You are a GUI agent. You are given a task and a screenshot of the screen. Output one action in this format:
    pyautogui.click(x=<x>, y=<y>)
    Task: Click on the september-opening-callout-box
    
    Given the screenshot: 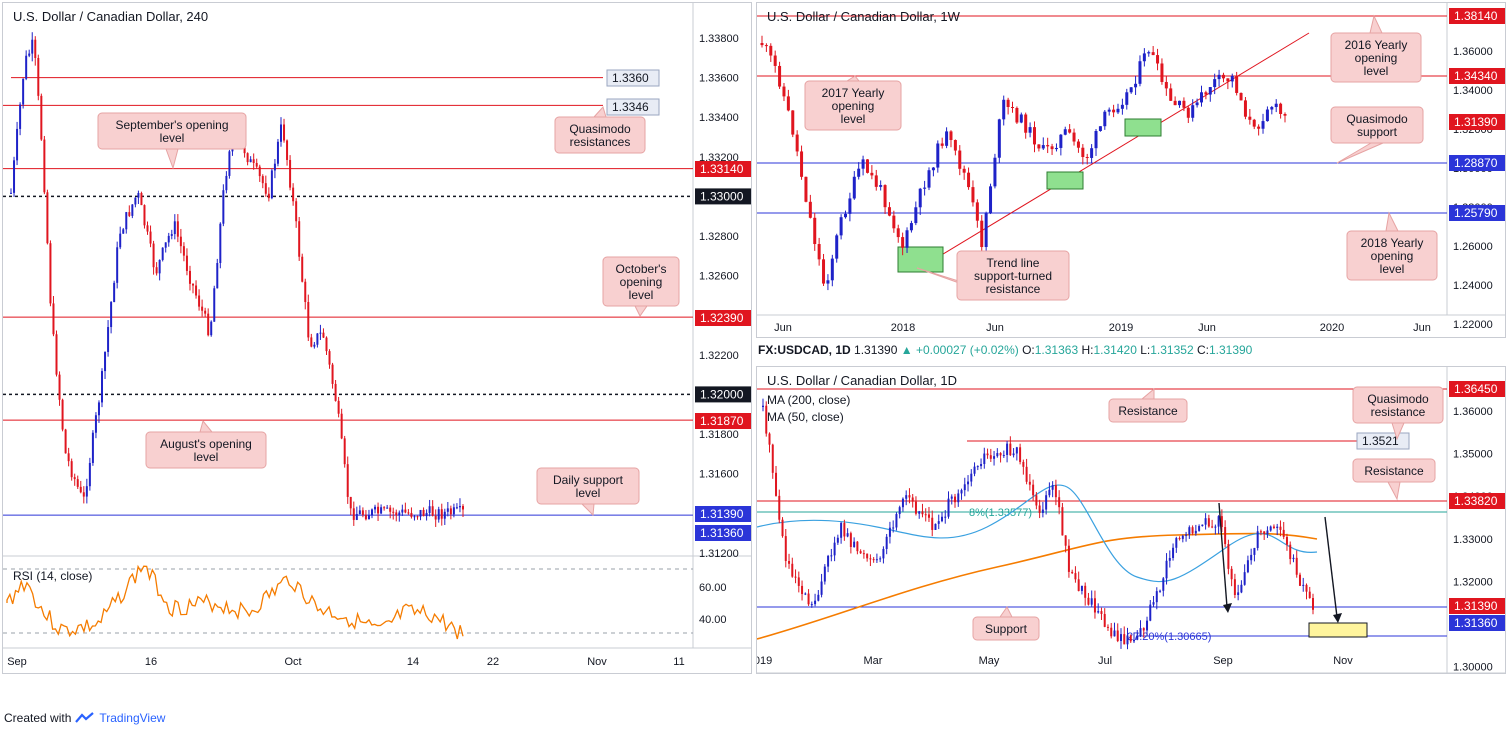 What is the action you would take?
    pyautogui.click(x=172, y=131)
    